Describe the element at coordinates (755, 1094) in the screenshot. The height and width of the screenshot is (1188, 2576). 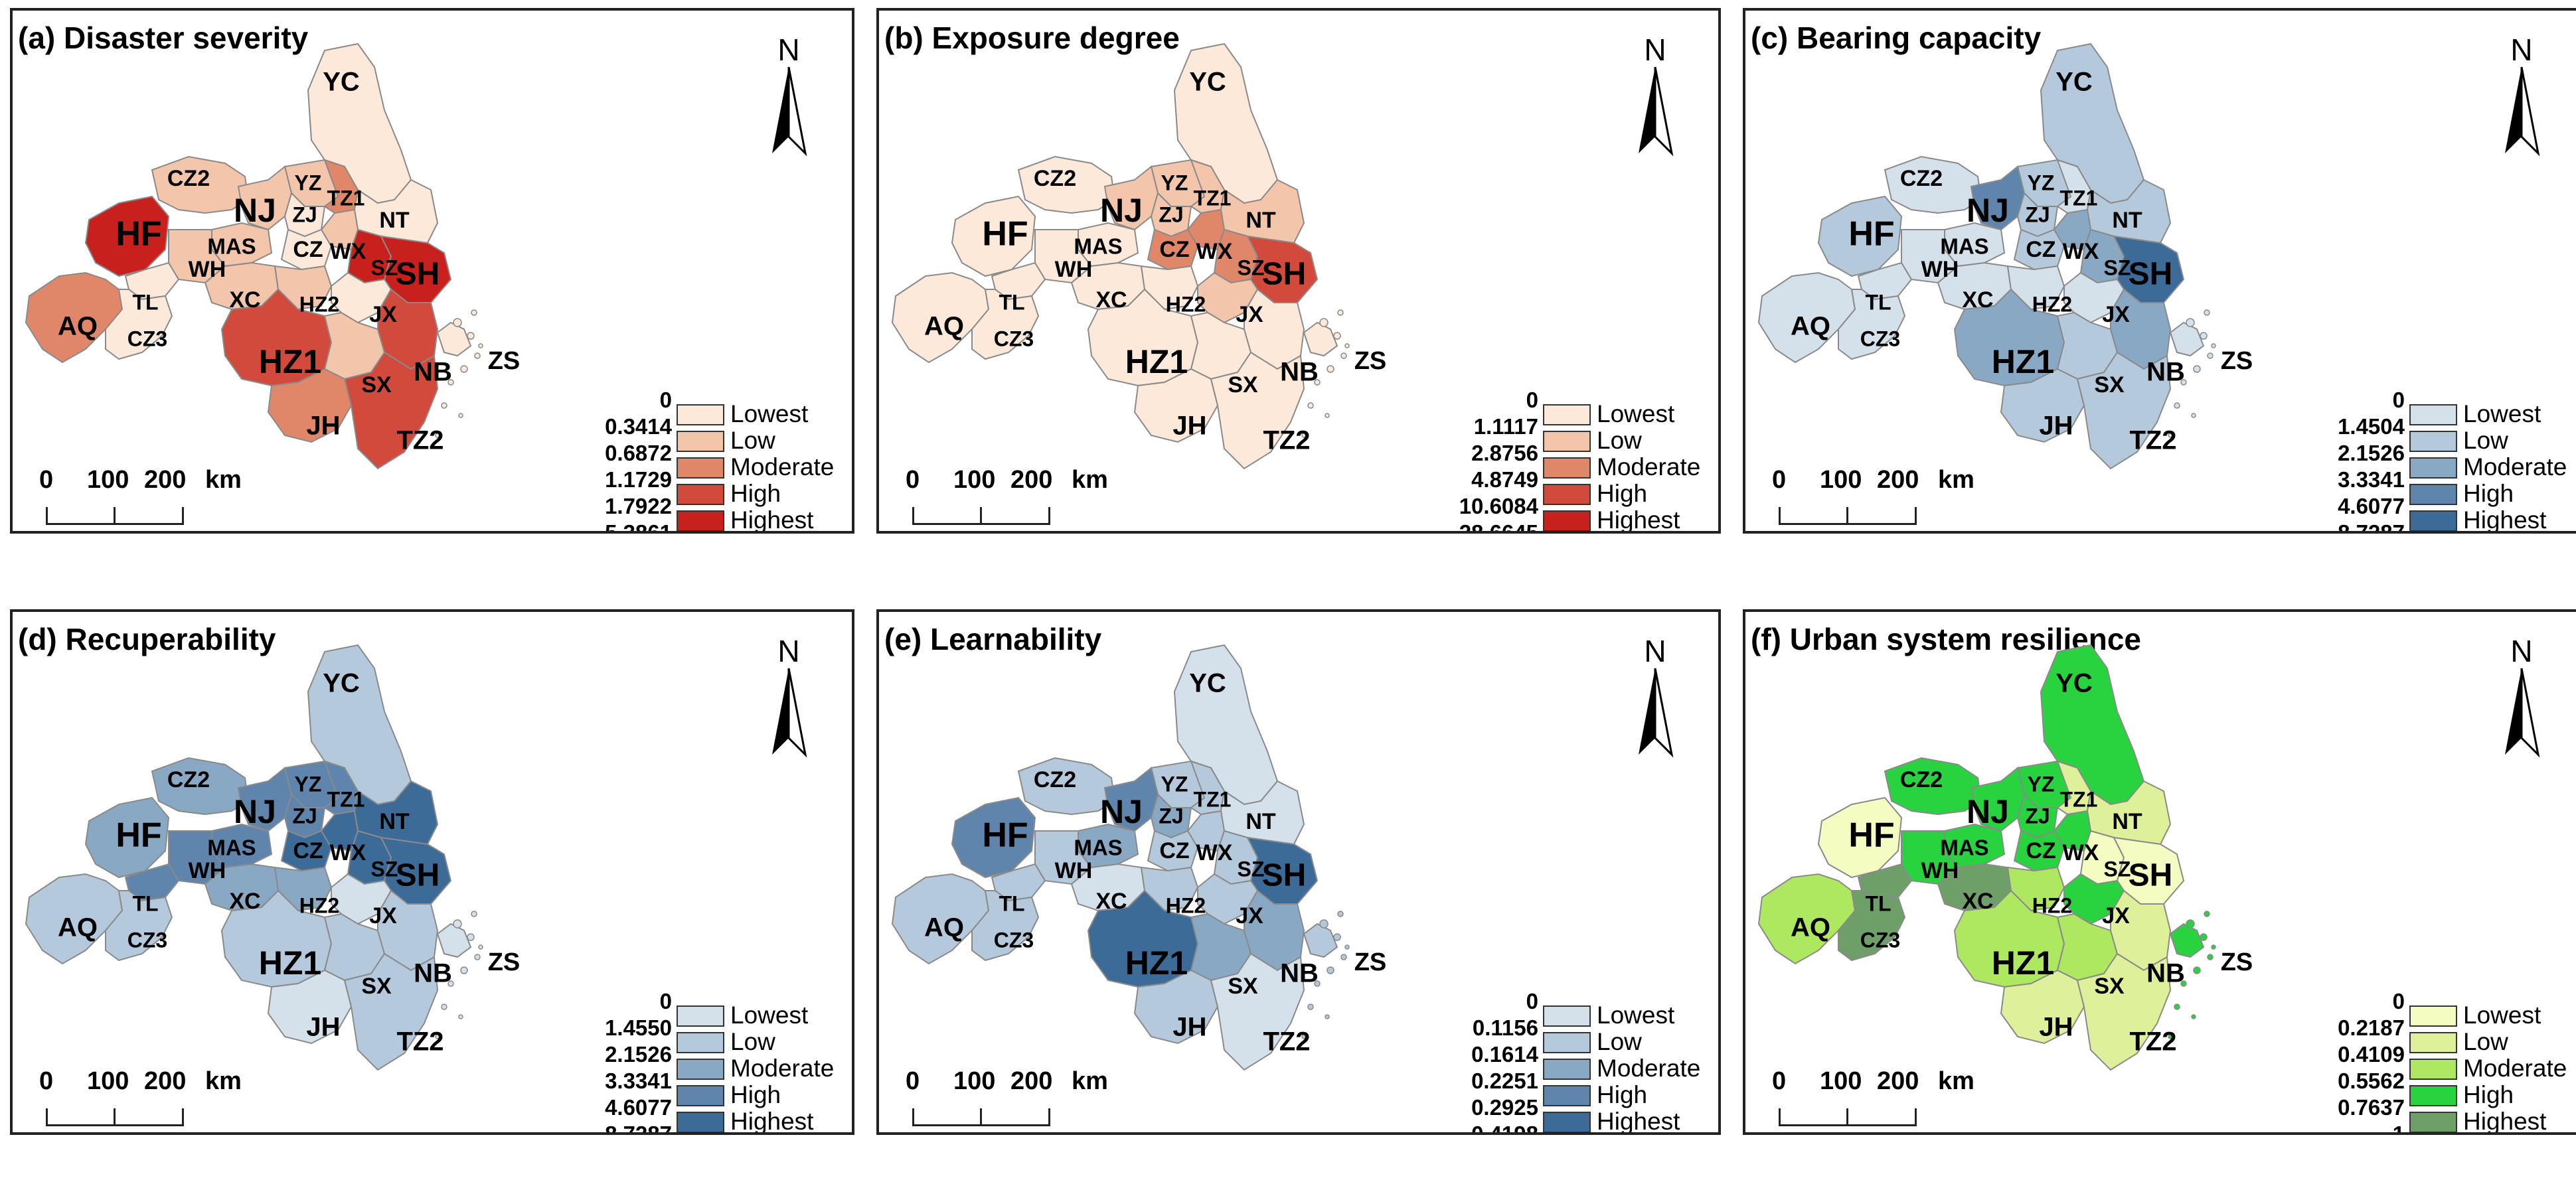
I see `legend-class-label: High` at that location.